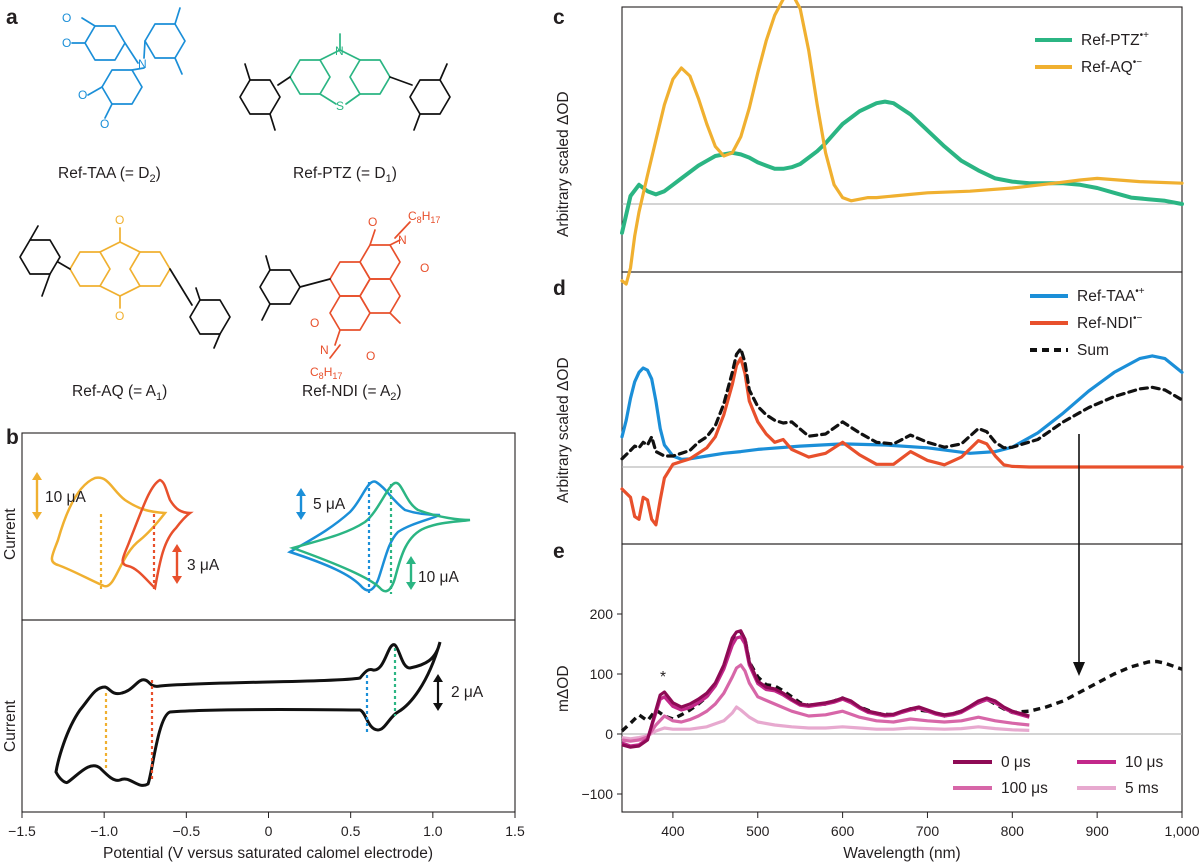 The image size is (1199, 865). Describe the element at coordinates (12, 17) in the screenshot. I see `panel-a-letter: a` at that location.